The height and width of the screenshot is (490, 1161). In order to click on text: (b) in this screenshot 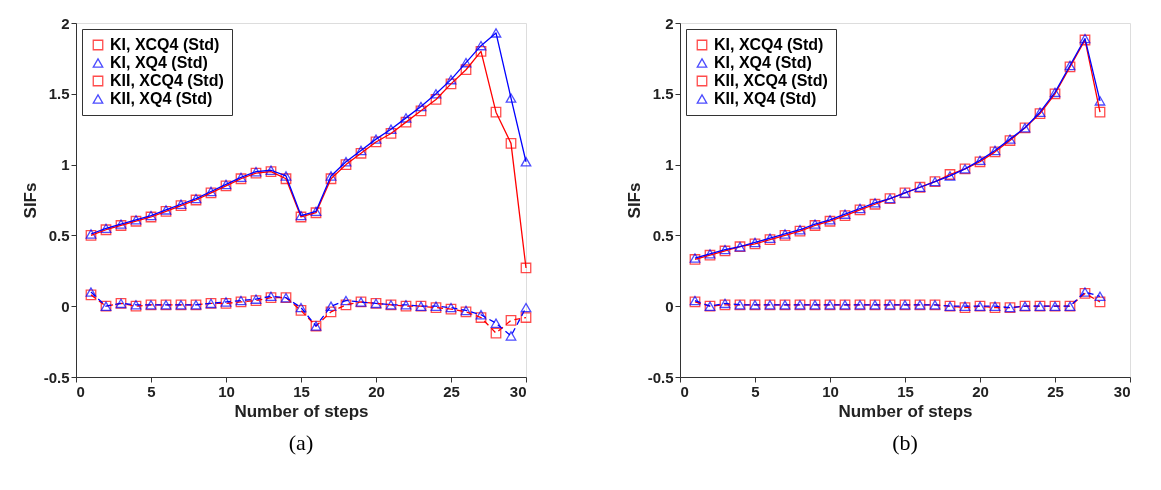, I will do `click(905, 442)`.